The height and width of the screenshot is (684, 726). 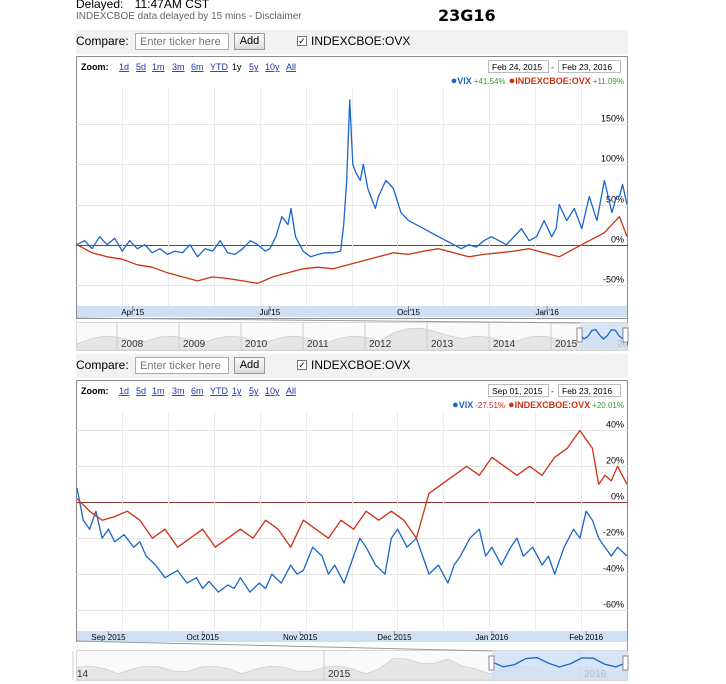 I want to click on navigator-year-label: 2012, so click(x=380, y=344).